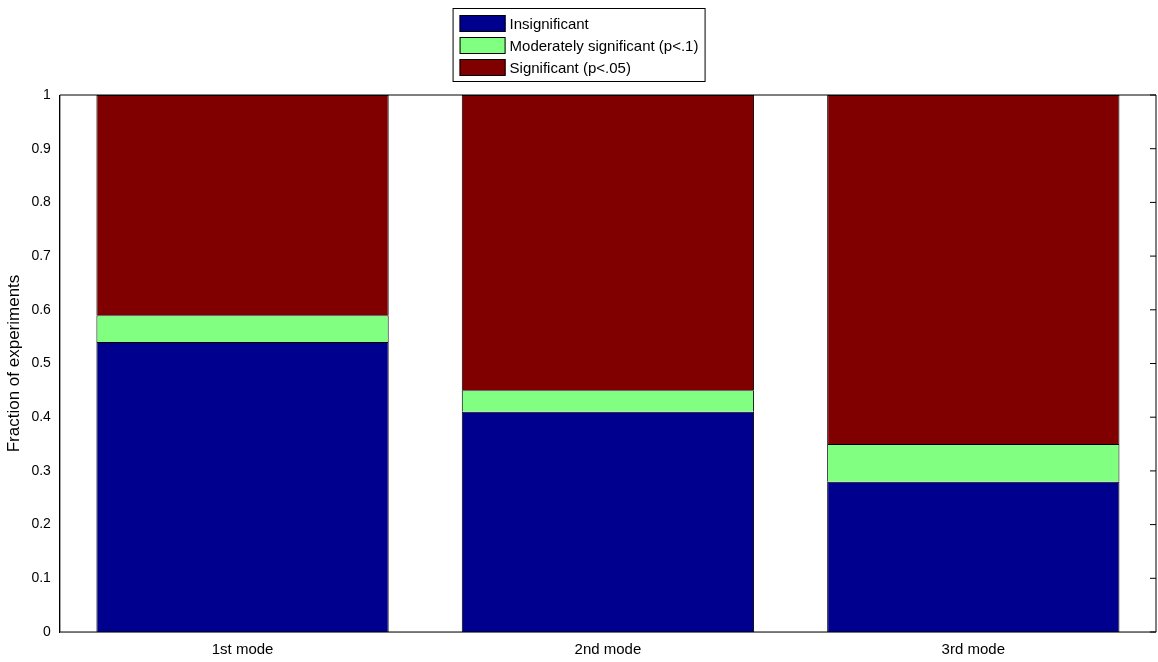 The image size is (1158, 662). I want to click on legend-label: Moderately significant (p<.1), so click(604, 45).